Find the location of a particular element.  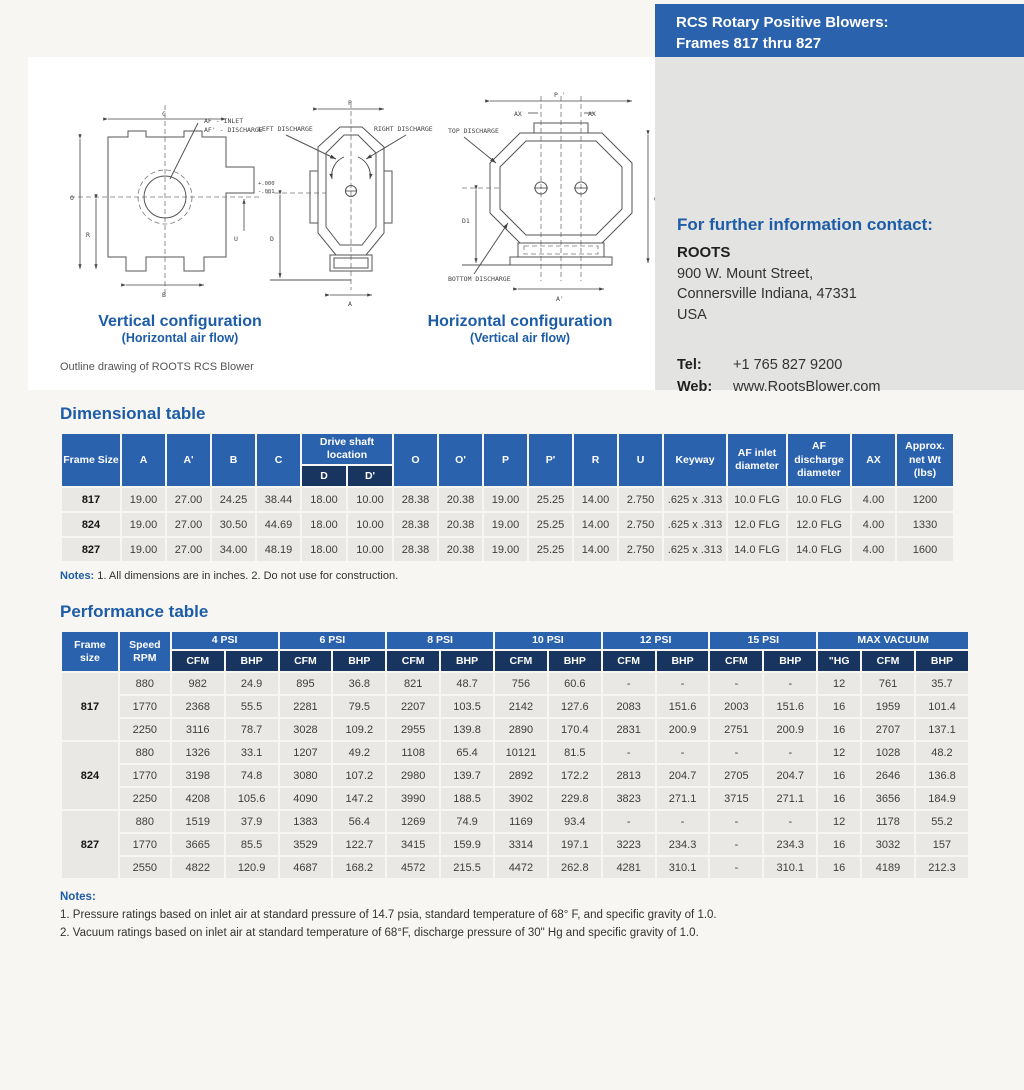

frame-size-cell: 827 is located at coordinates (90, 845).